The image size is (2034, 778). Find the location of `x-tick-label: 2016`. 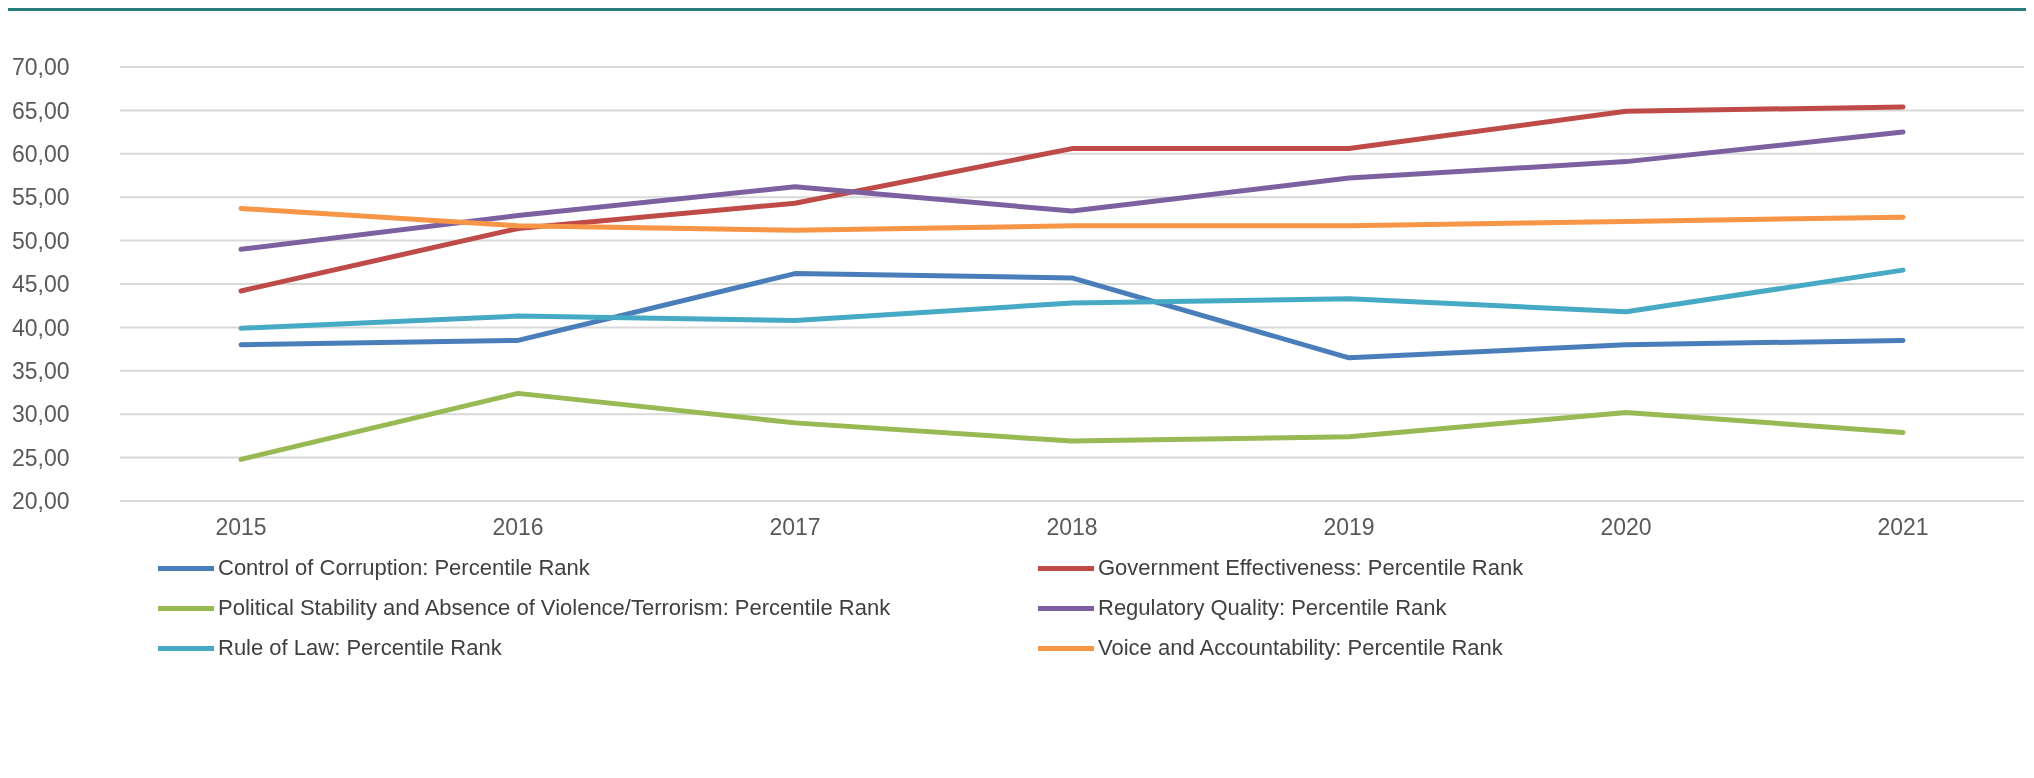

x-tick-label: 2016 is located at coordinates (518, 527).